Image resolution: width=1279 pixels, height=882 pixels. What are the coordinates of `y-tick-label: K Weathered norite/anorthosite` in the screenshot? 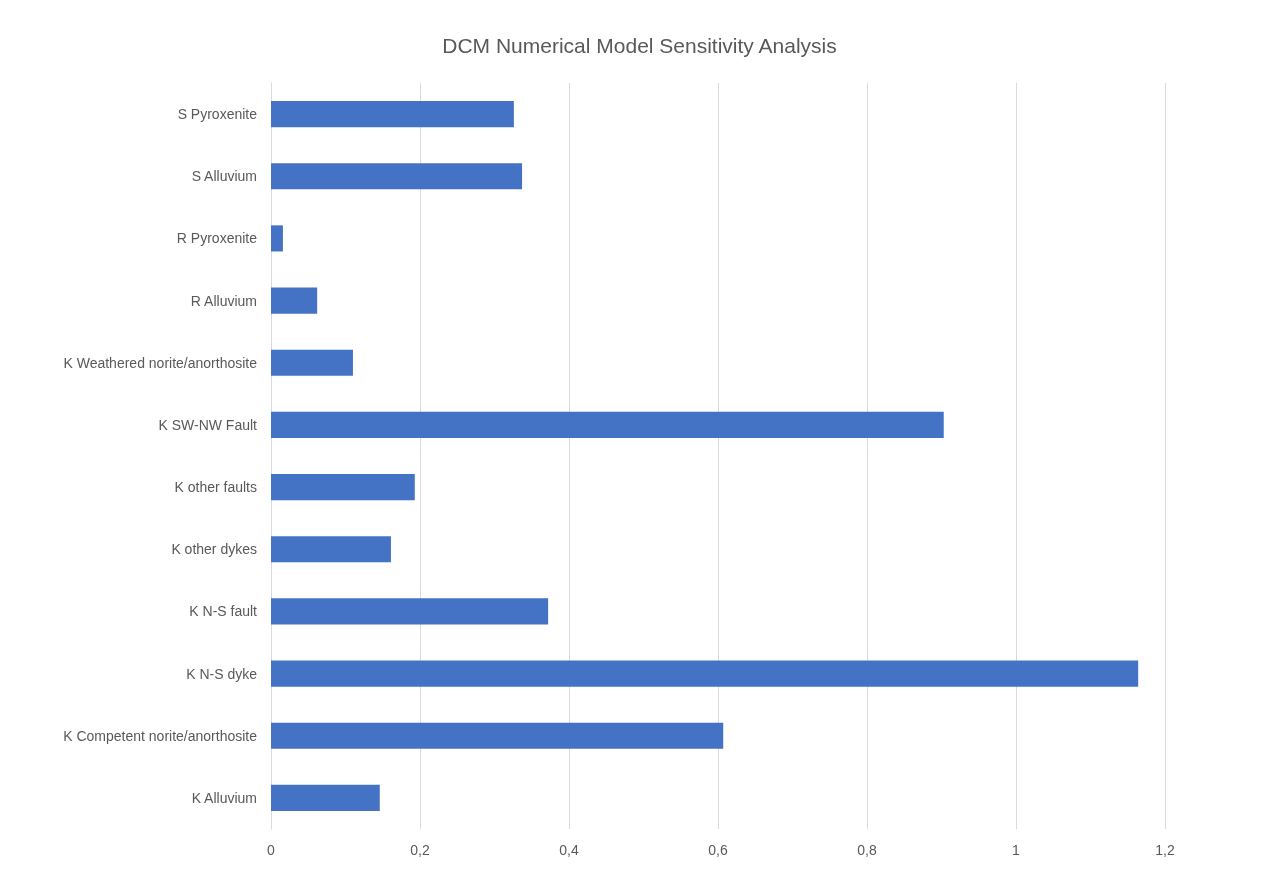 It's located at (160, 362).